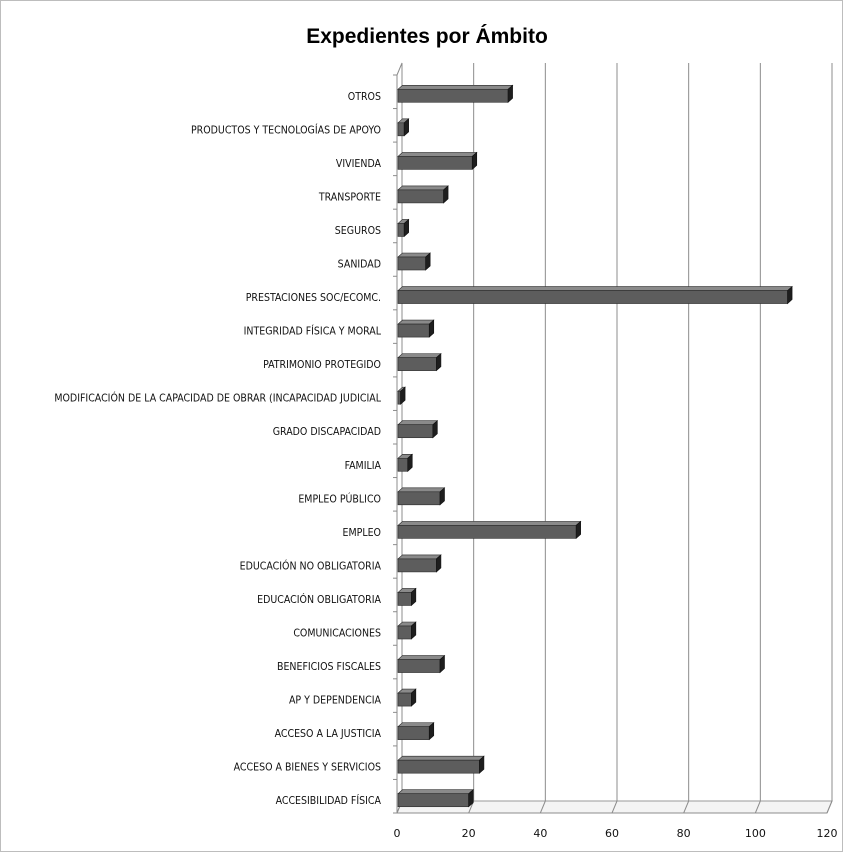 The image size is (843, 853). I want to click on category-label: PRODUCTOS Y TECNOLOGÍAS DE APOYO, so click(286, 129).